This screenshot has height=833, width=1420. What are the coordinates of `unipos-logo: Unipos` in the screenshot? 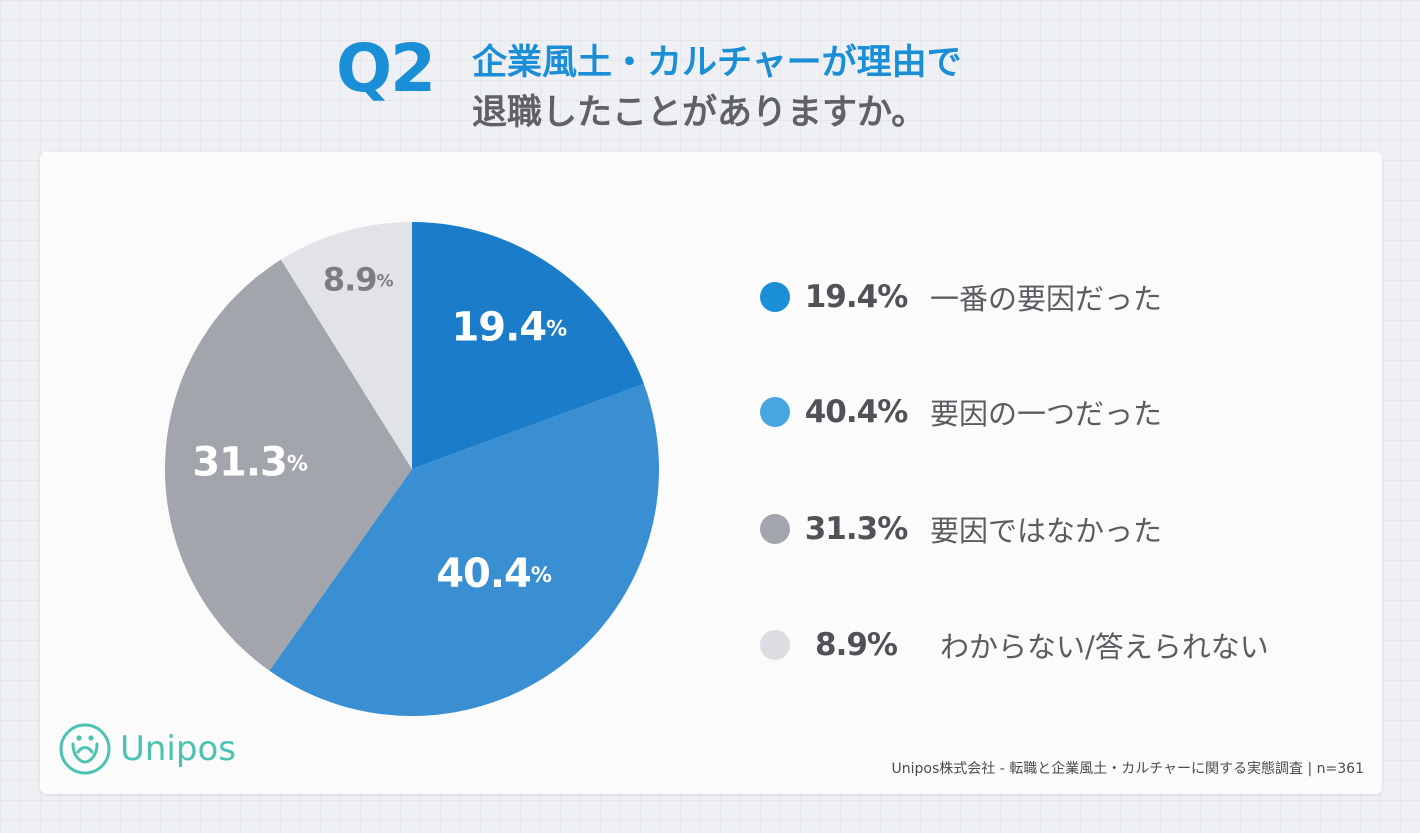 It's located at (147, 749).